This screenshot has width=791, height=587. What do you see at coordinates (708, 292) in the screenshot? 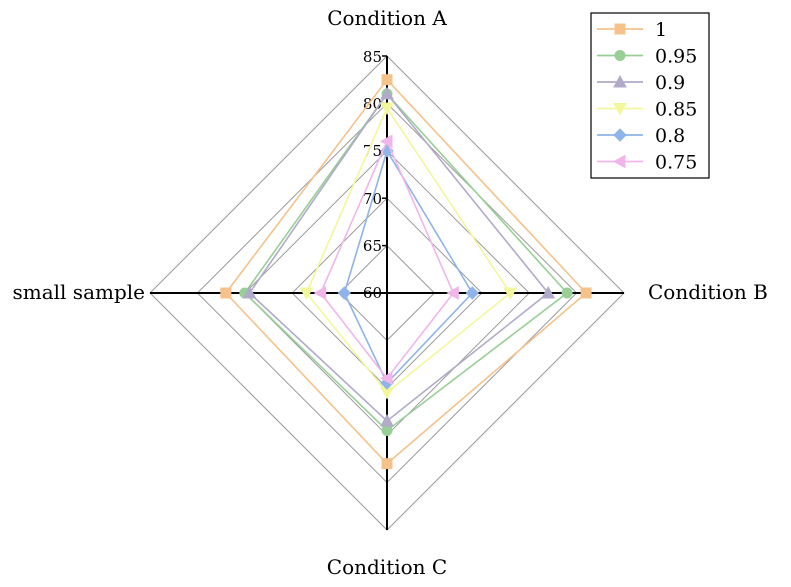
I see `axis-label-condition-b: Condition B` at bounding box center [708, 292].